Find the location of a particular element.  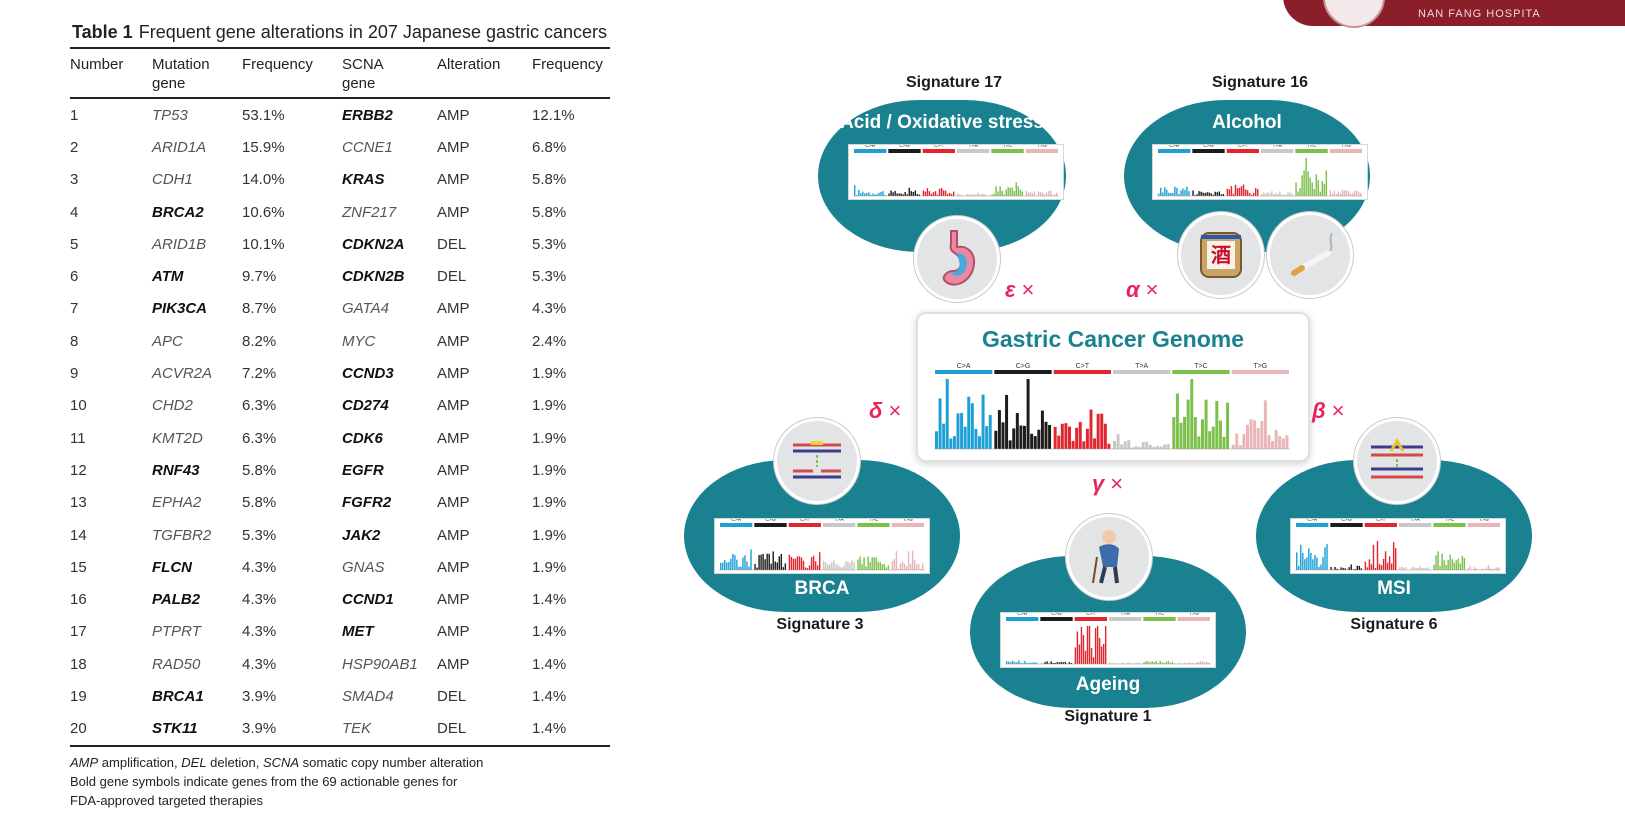

mutation-gene-cell: RAD50 is located at coordinates (197, 664).